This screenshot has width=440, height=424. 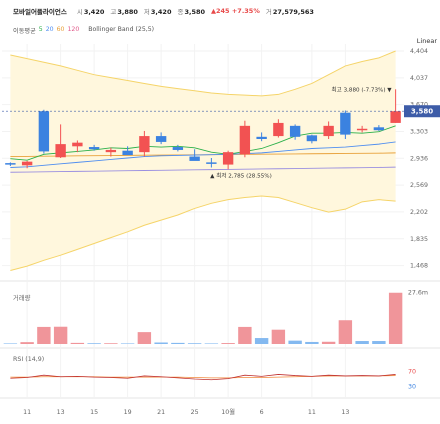 What do you see at coordinates (73, 29) in the screenshot?
I see `ma120-legend: 120` at bounding box center [73, 29].